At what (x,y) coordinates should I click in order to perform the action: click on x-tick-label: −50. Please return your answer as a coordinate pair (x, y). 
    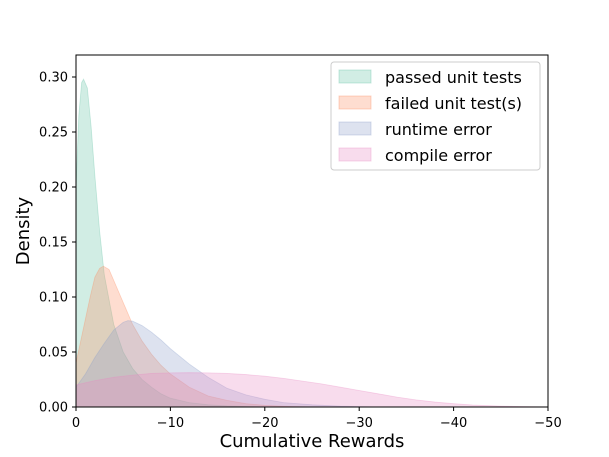
    Looking at the image, I should click on (547, 423).